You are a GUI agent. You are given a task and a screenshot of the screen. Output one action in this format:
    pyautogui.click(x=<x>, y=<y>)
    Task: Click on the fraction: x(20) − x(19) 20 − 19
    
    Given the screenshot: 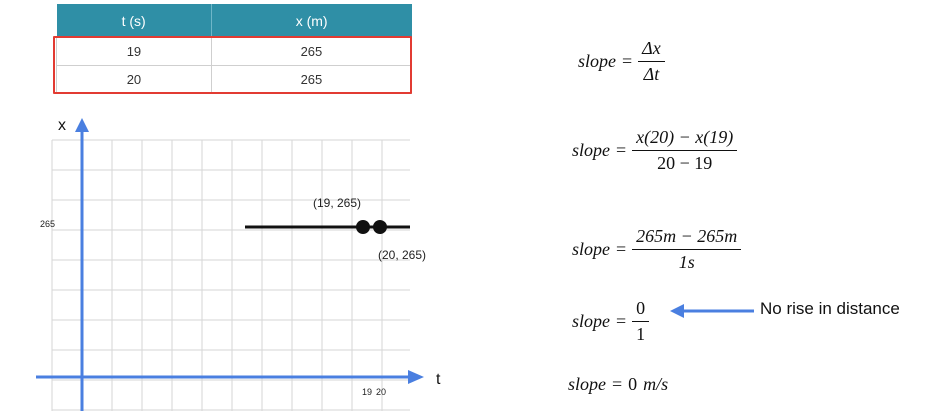 What is the action you would take?
    pyautogui.click(x=685, y=150)
    